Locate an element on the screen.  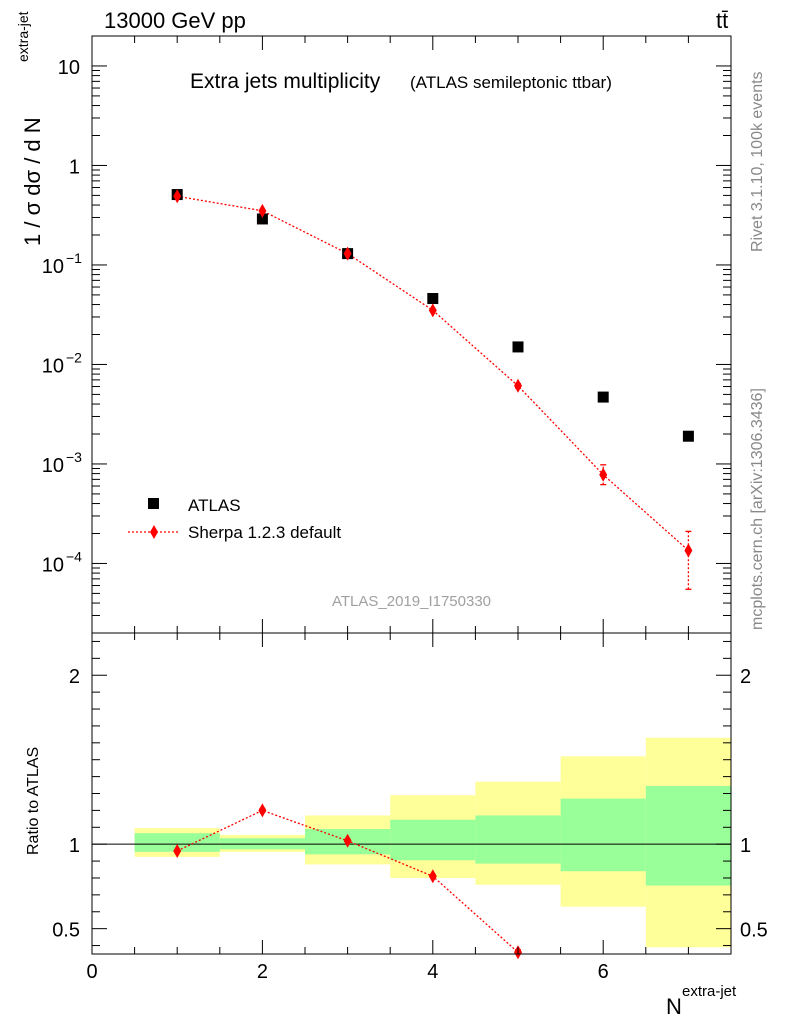
ratio-y-tick-label-right: 1 is located at coordinates (745, 846).